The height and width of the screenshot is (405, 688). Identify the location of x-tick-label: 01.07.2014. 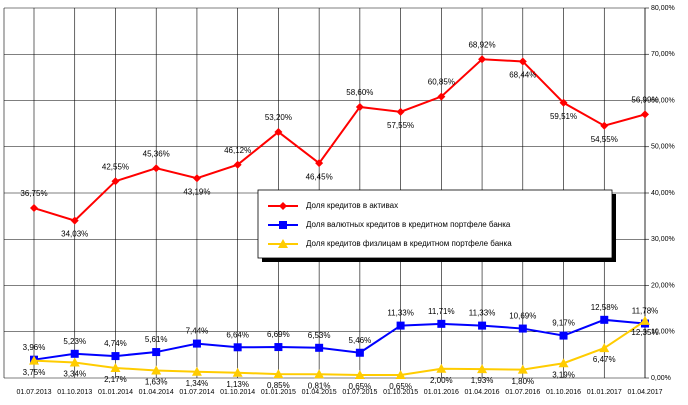
(196, 392).